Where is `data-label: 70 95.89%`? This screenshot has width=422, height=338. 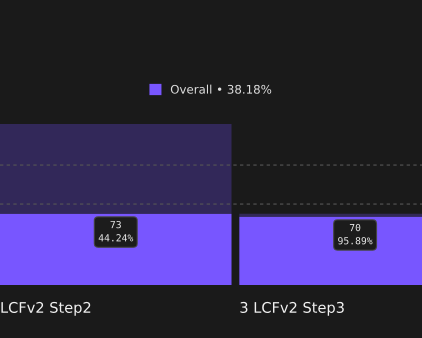 data-label: 70 95.89% is located at coordinates (355, 234).